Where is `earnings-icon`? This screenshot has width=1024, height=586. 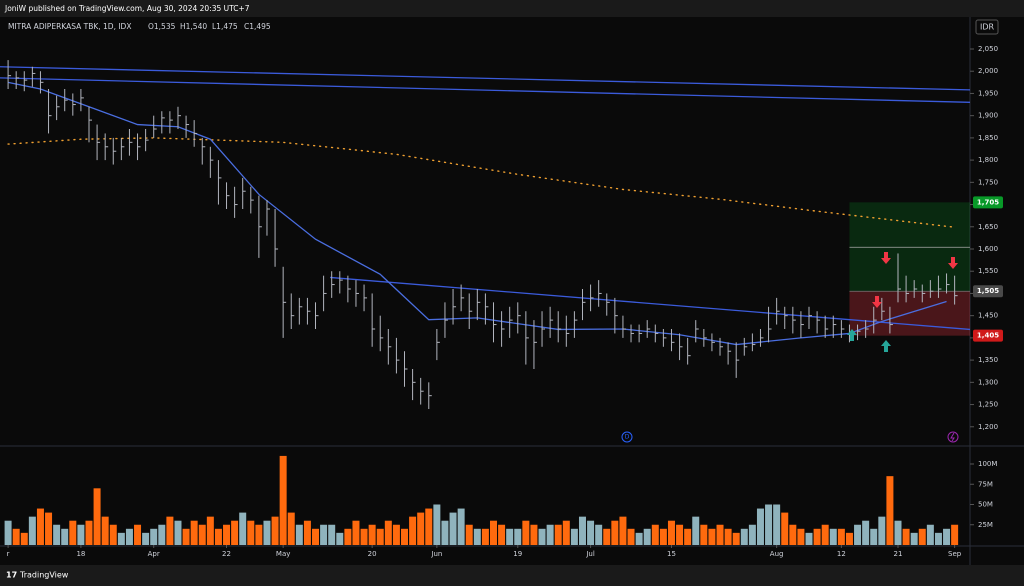 earnings-icon is located at coordinates (953, 437).